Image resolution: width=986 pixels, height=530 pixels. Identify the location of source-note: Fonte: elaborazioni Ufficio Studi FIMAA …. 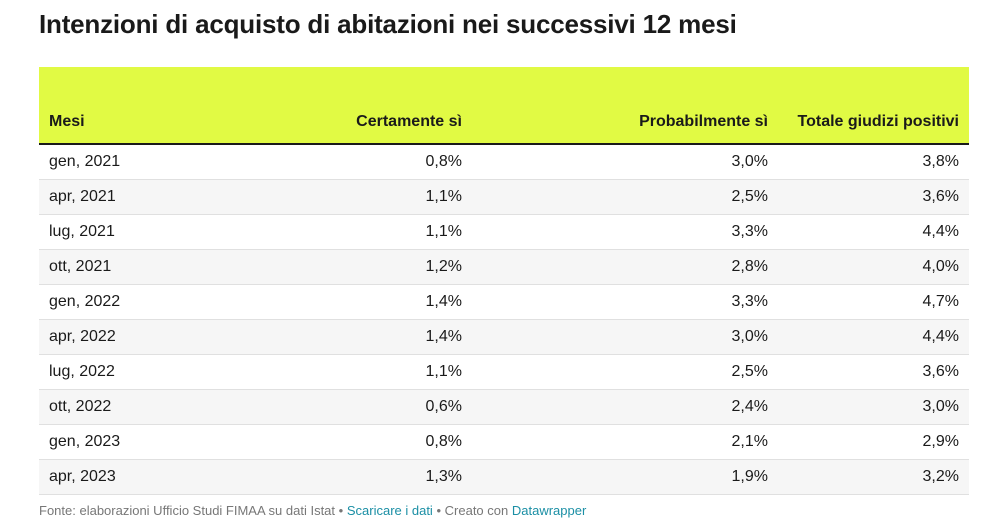
(187, 510).